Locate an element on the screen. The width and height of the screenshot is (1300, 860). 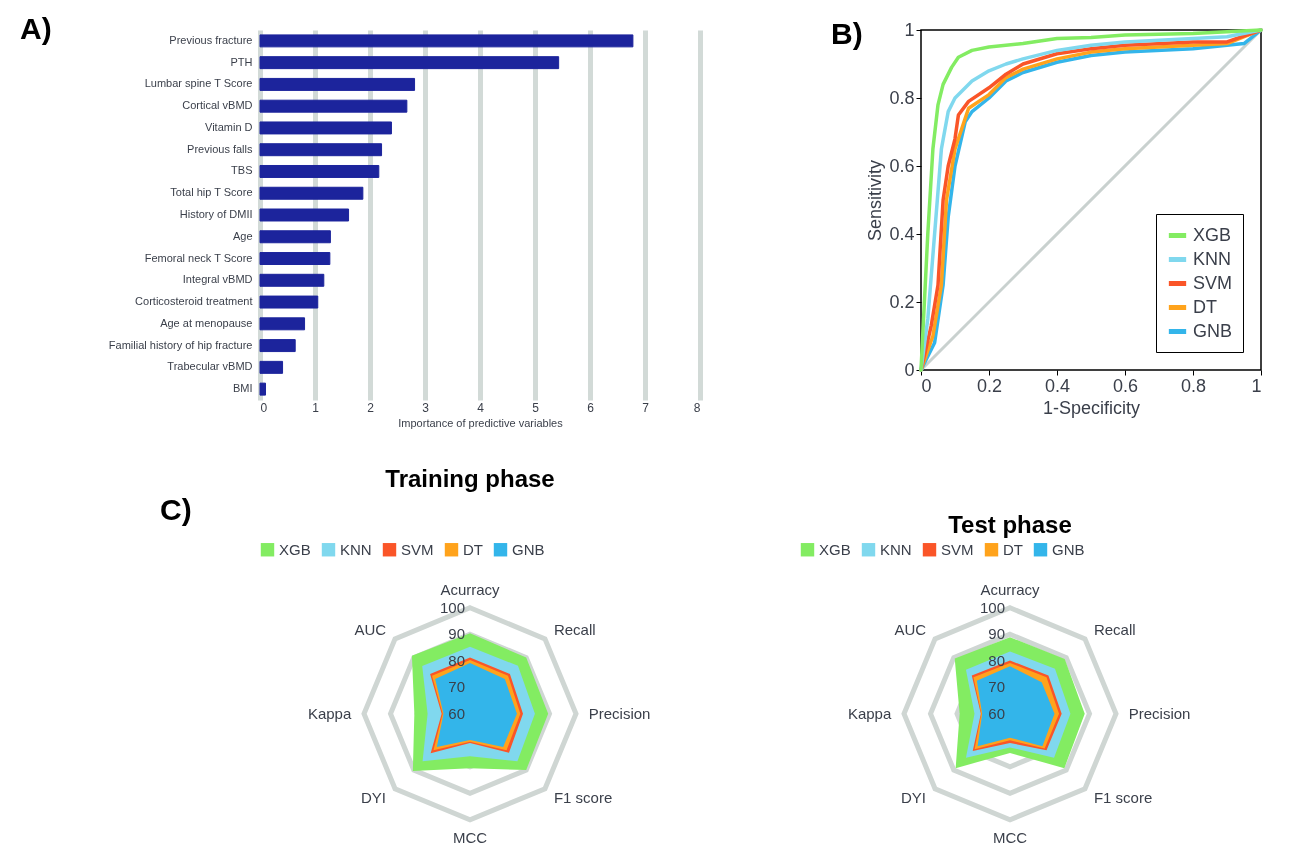
y-tick-label: 0.2 is located at coordinates (902, 301).